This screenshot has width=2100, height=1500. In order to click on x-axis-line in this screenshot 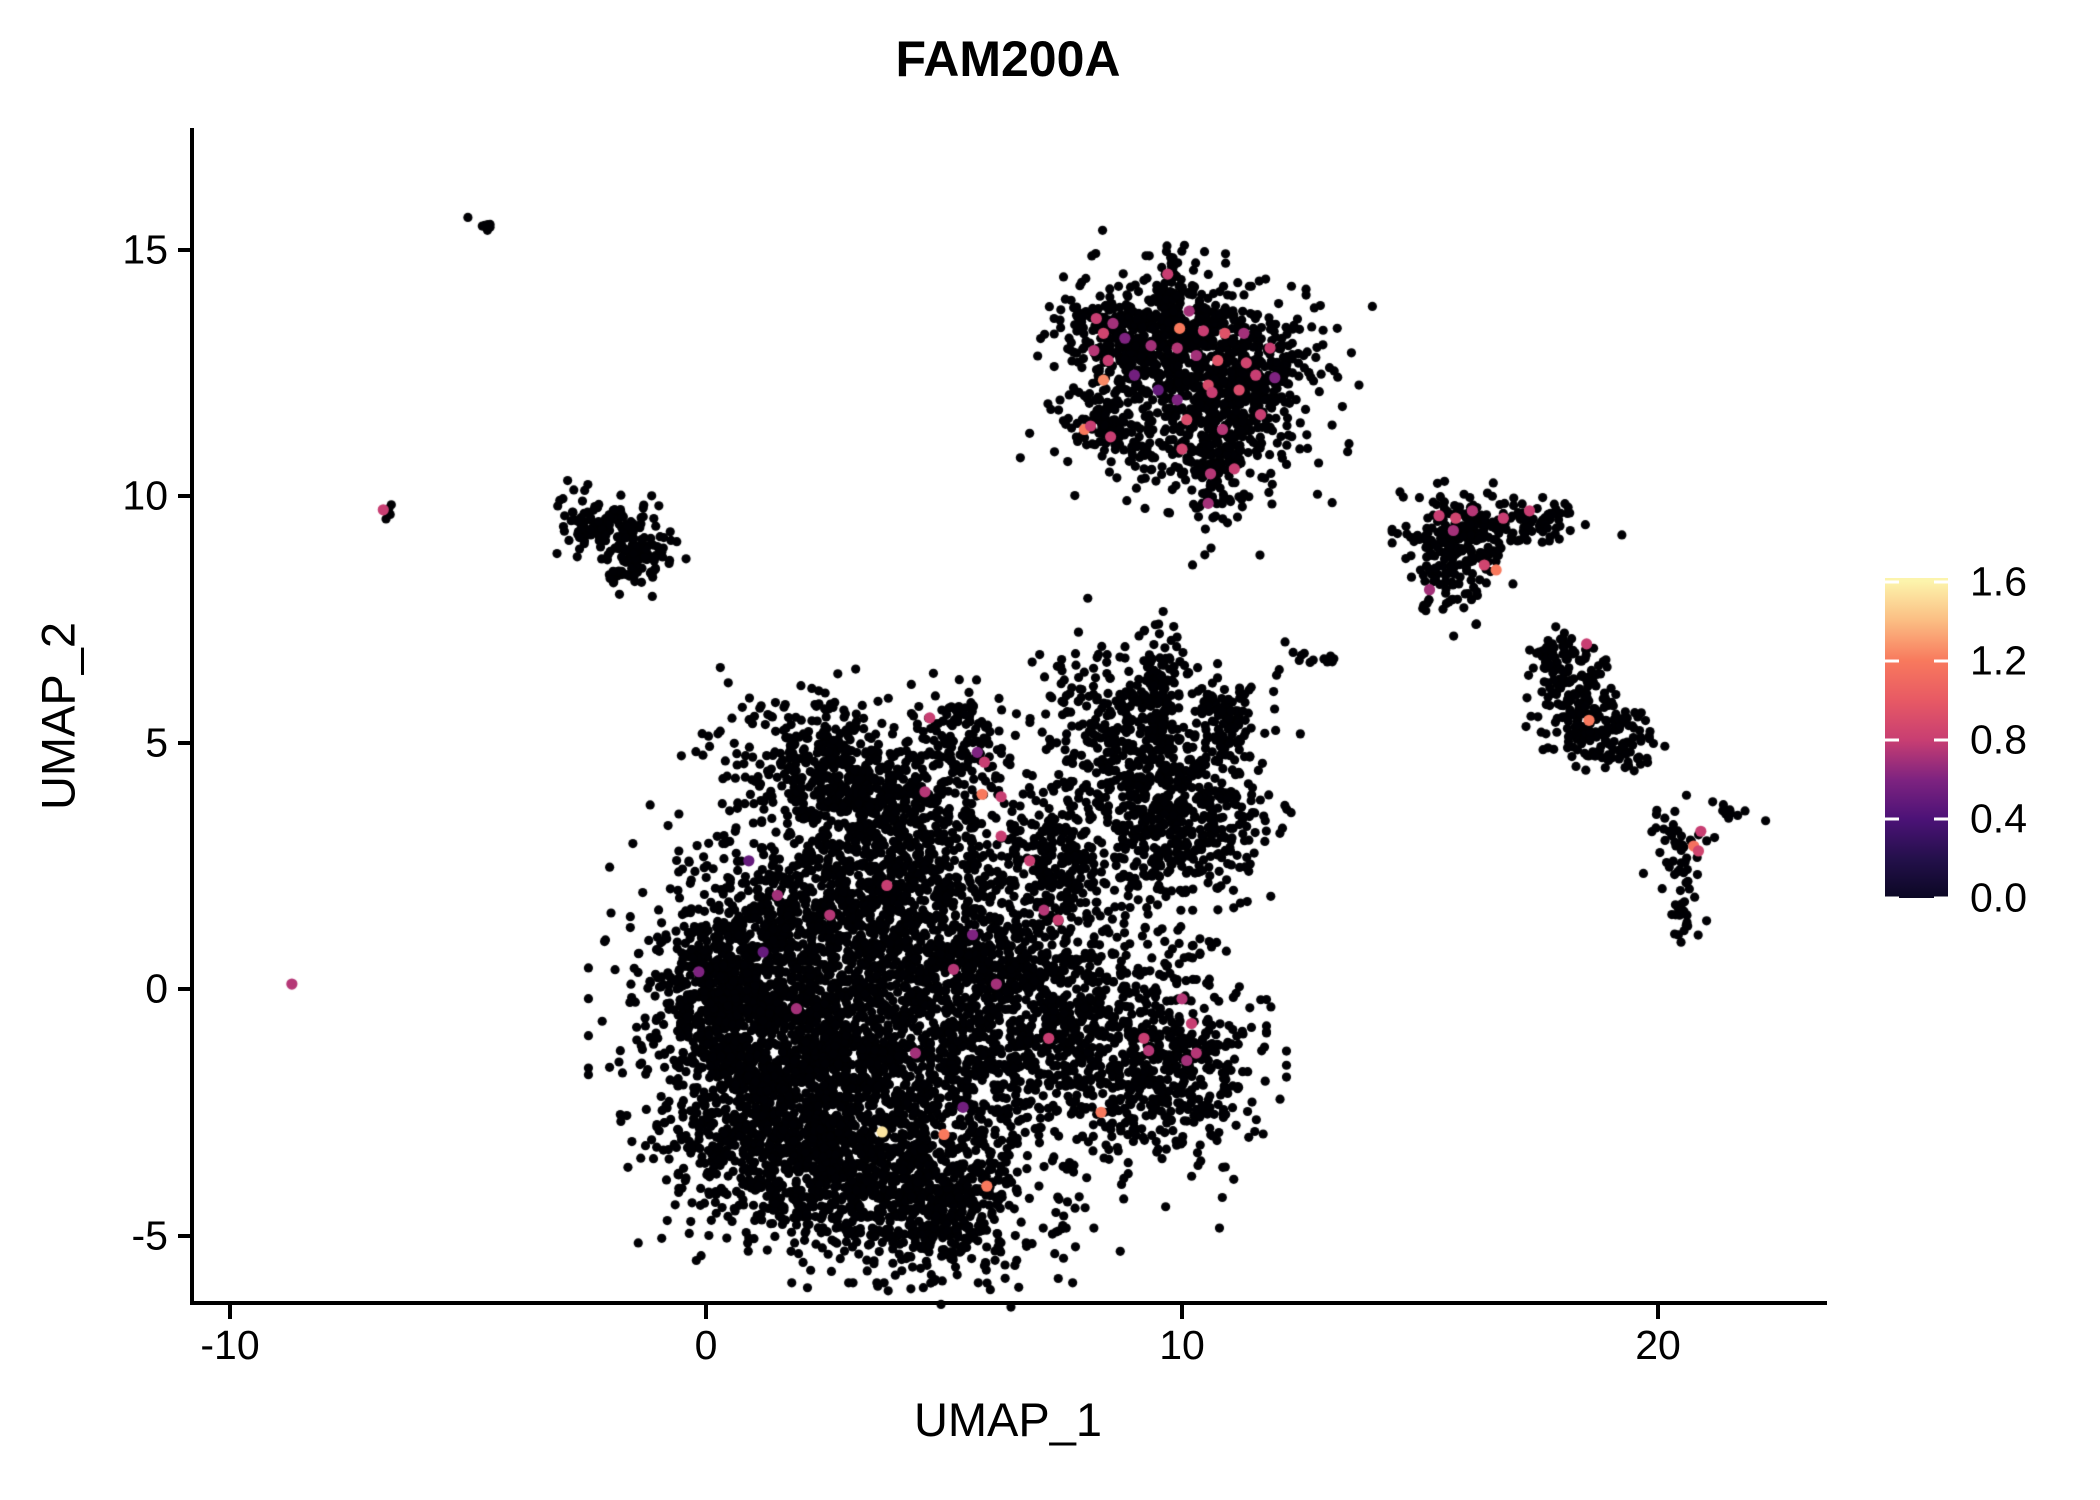, I will do `click(1008, 1303)`.